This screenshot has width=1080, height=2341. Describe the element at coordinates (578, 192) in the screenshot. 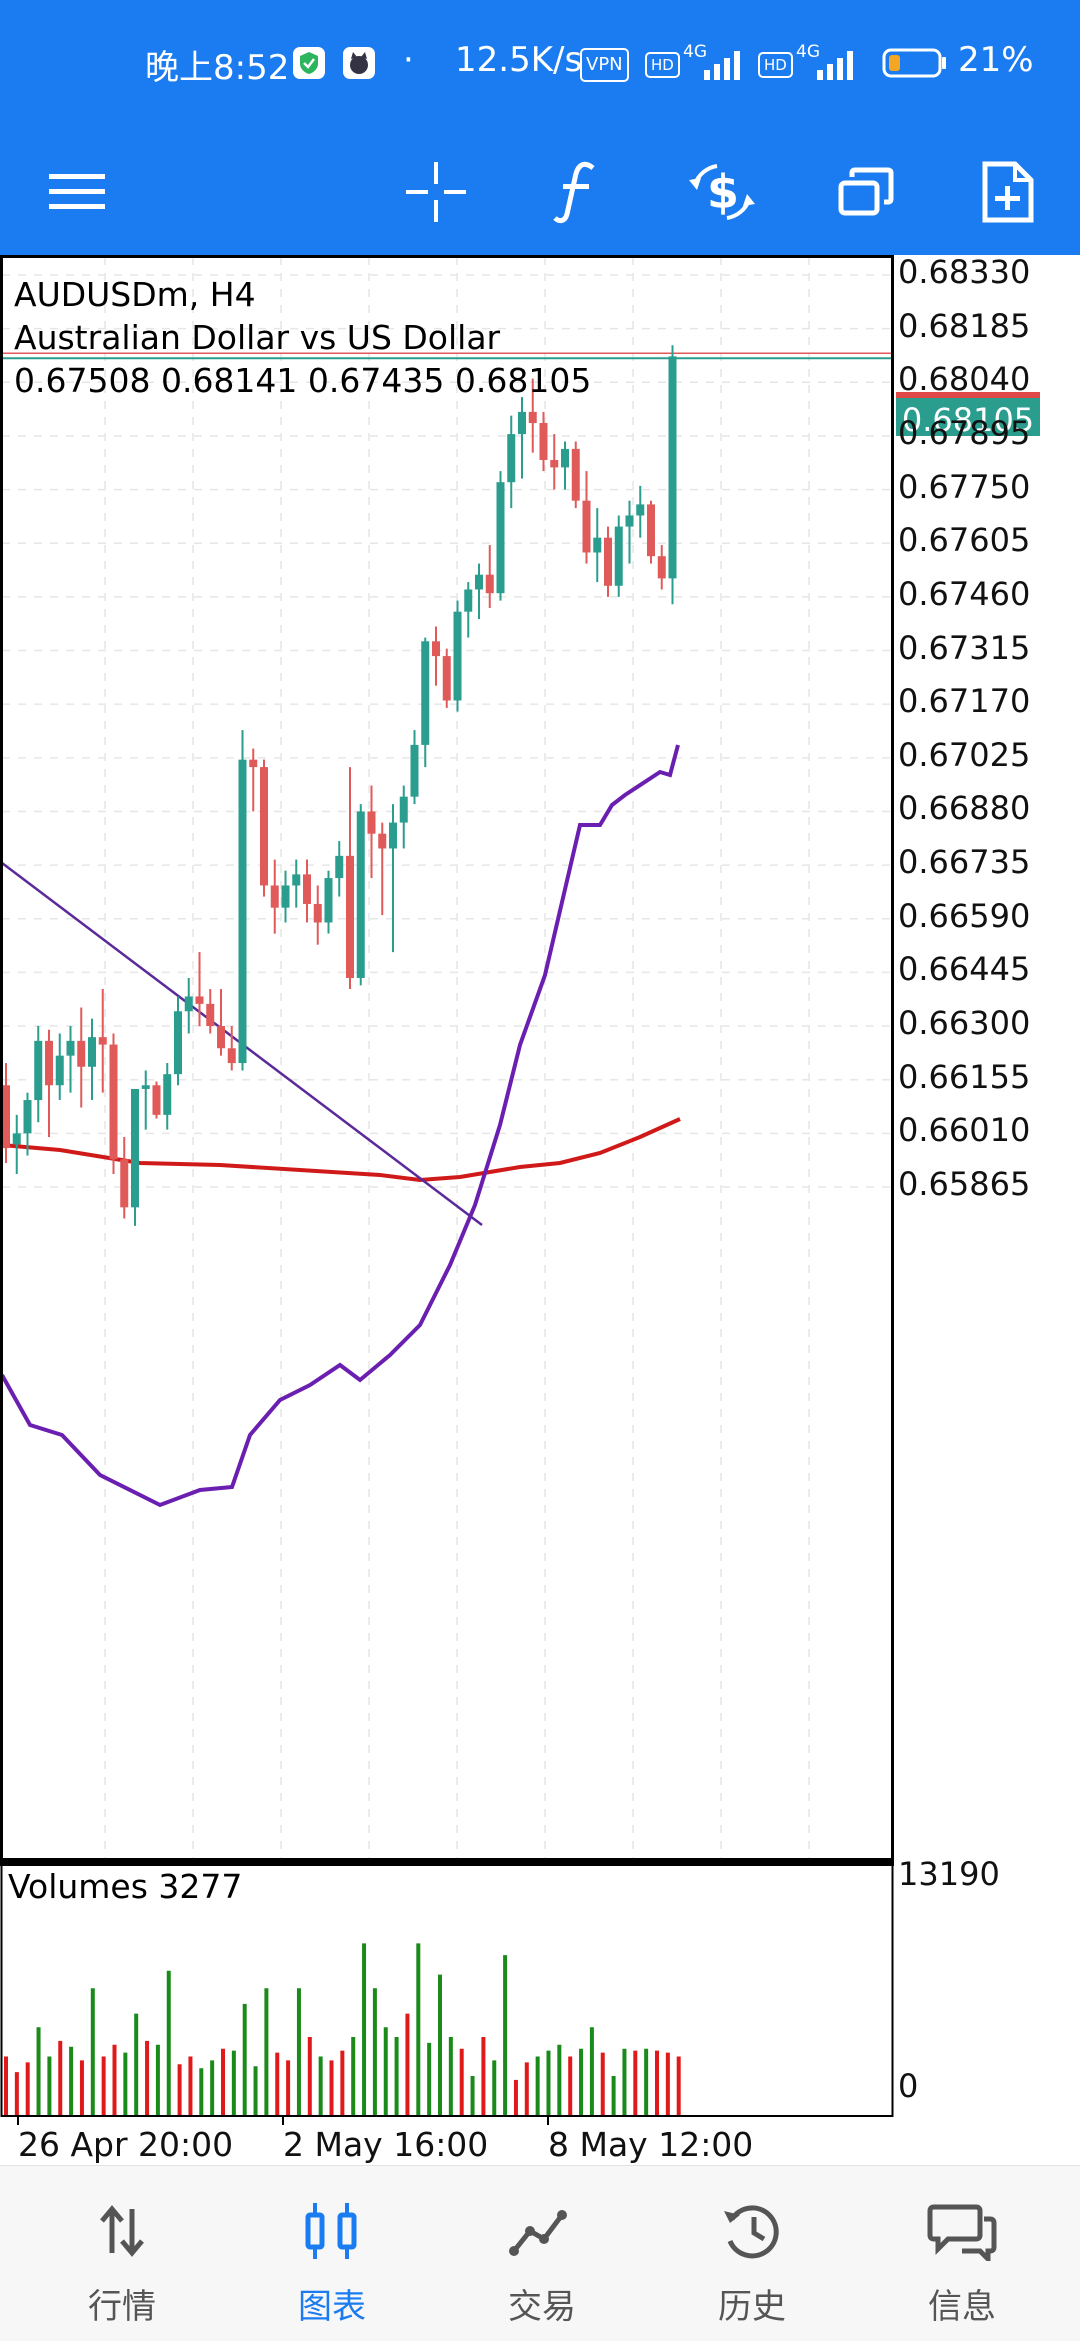

I see `indicators-button` at that location.